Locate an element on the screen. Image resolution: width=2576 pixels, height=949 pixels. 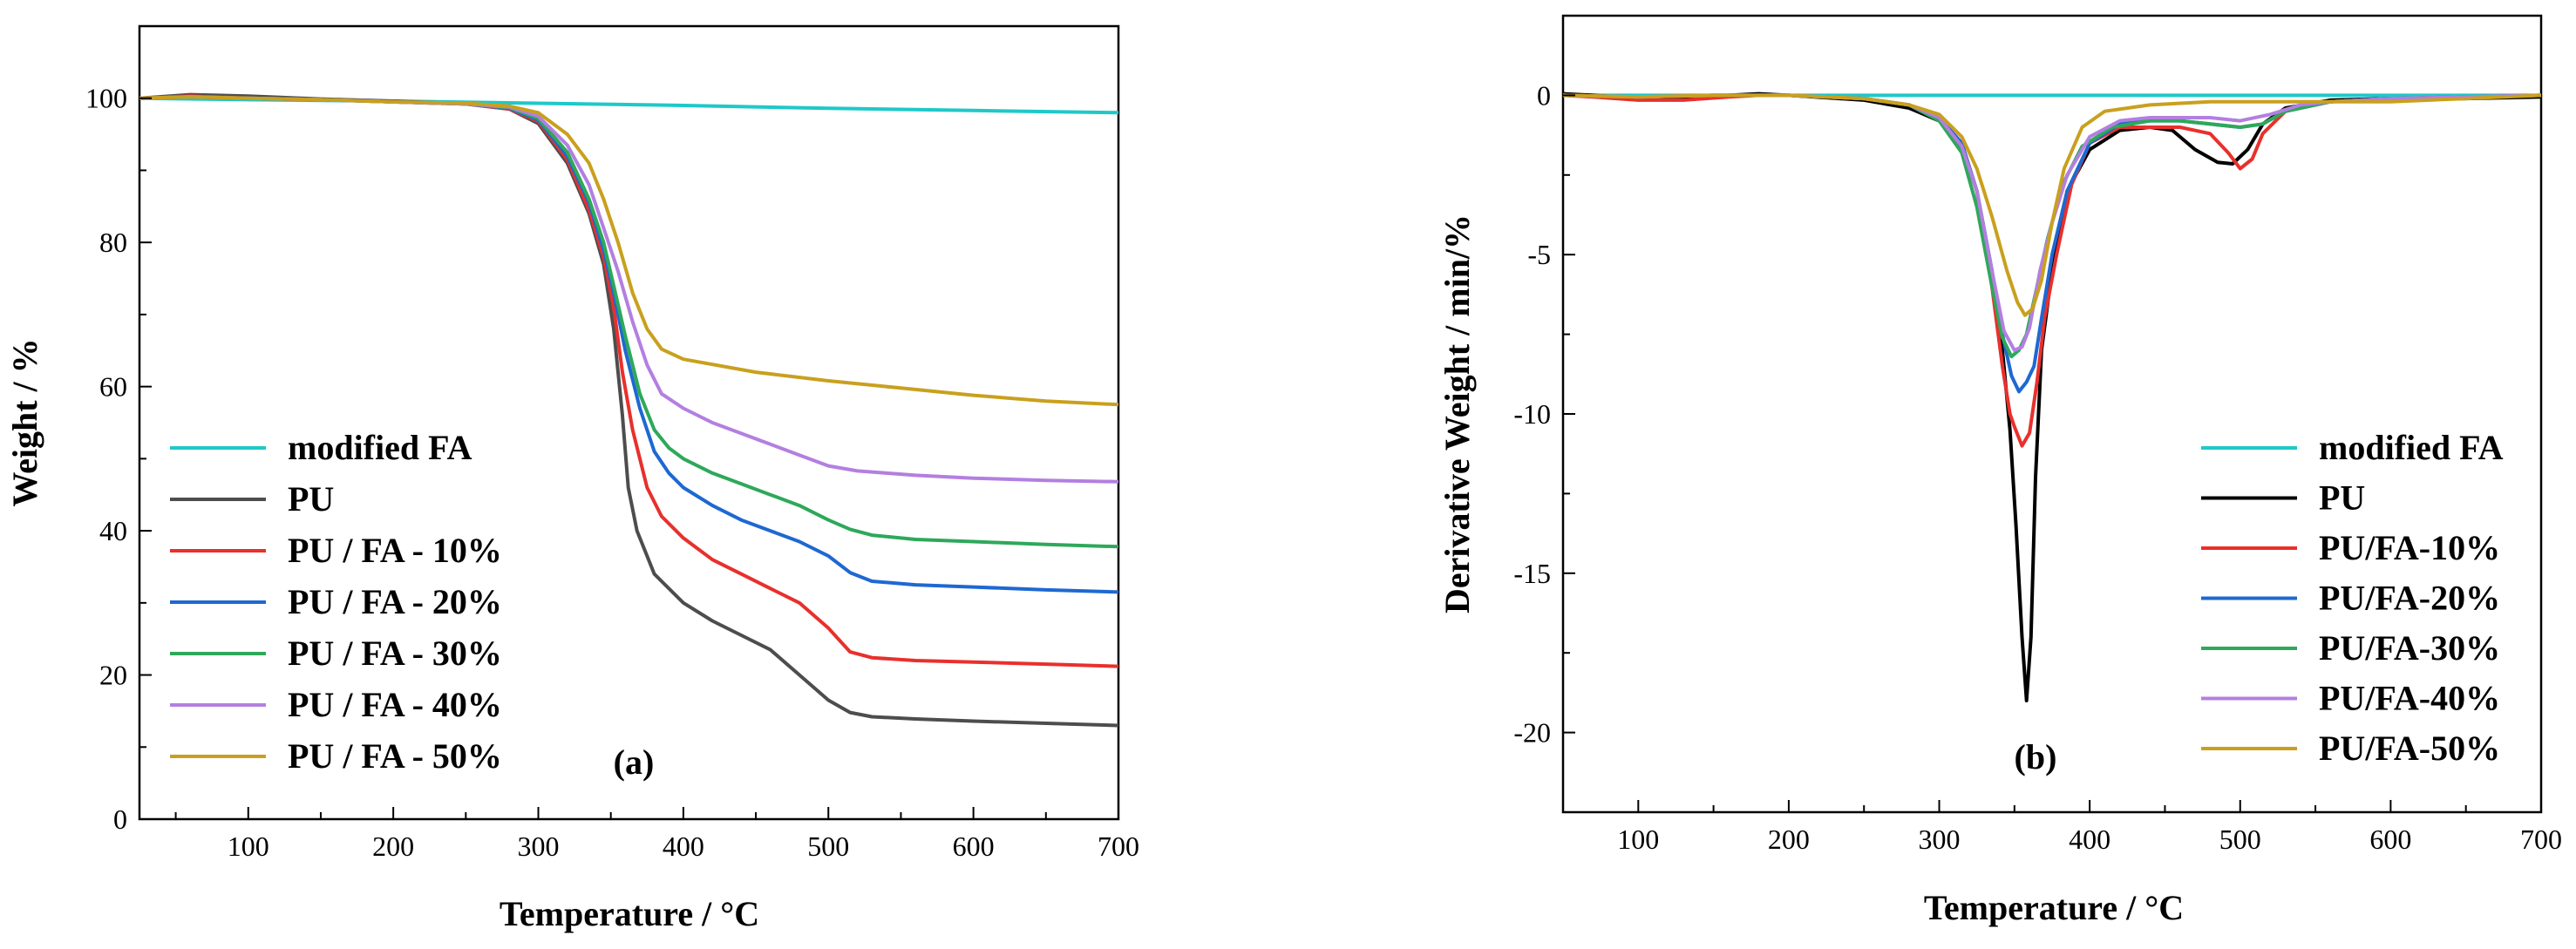
panel-a-legend-label-1: PU is located at coordinates (311, 499).